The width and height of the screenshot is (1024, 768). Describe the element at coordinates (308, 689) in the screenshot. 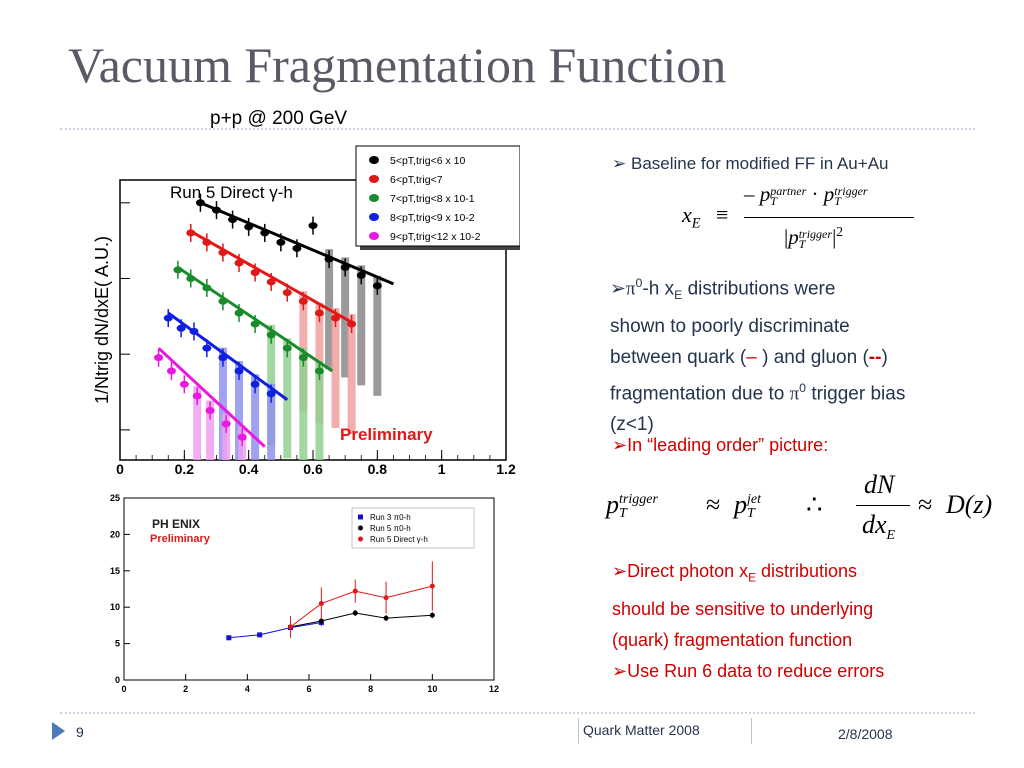

I see `x-tick-label: 6` at that location.